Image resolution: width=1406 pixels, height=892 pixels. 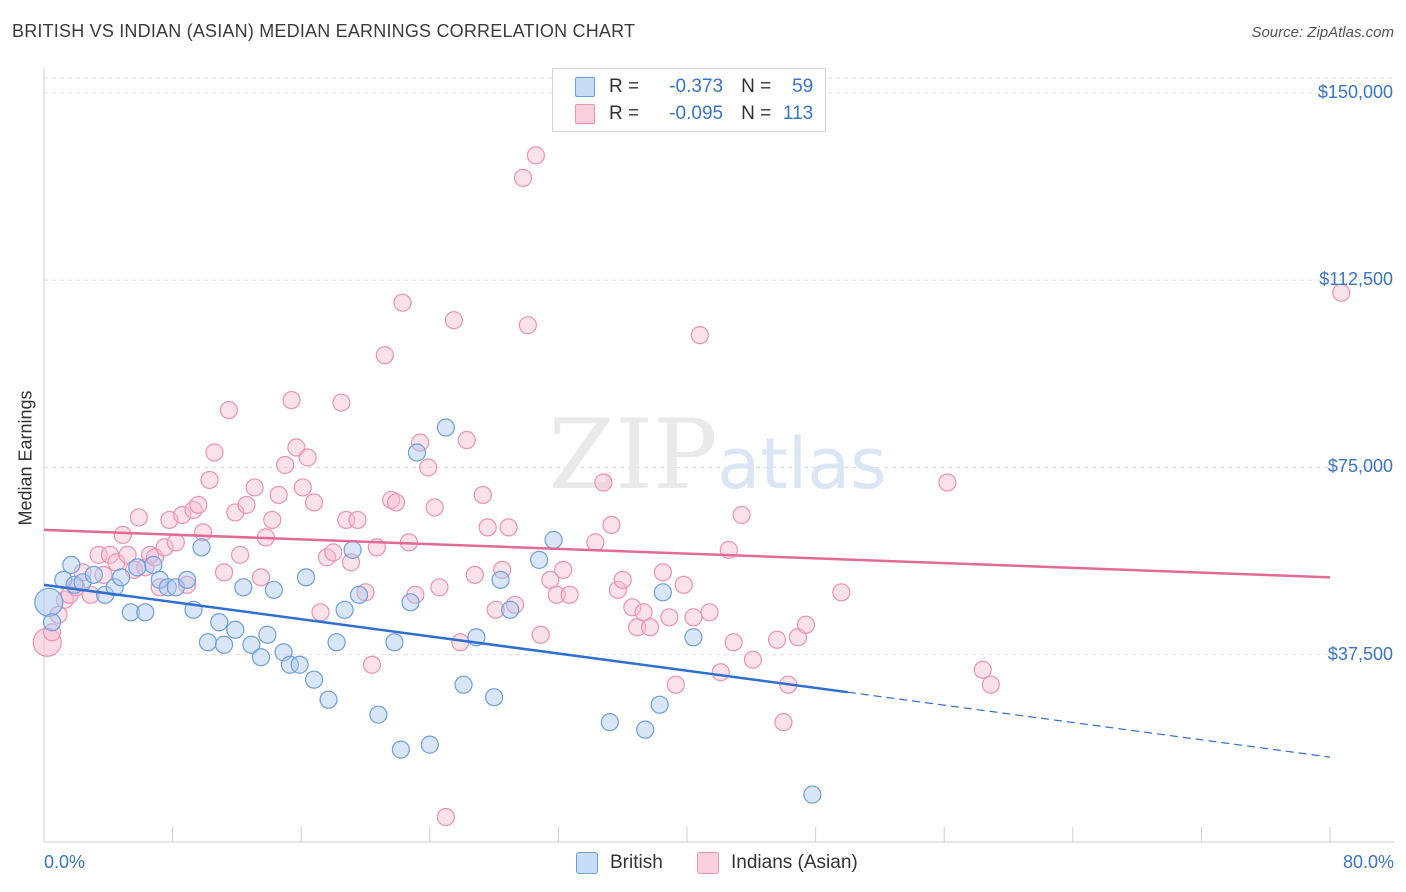 I want to click on watermark-zip: ZIP, so click(x=632, y=455).